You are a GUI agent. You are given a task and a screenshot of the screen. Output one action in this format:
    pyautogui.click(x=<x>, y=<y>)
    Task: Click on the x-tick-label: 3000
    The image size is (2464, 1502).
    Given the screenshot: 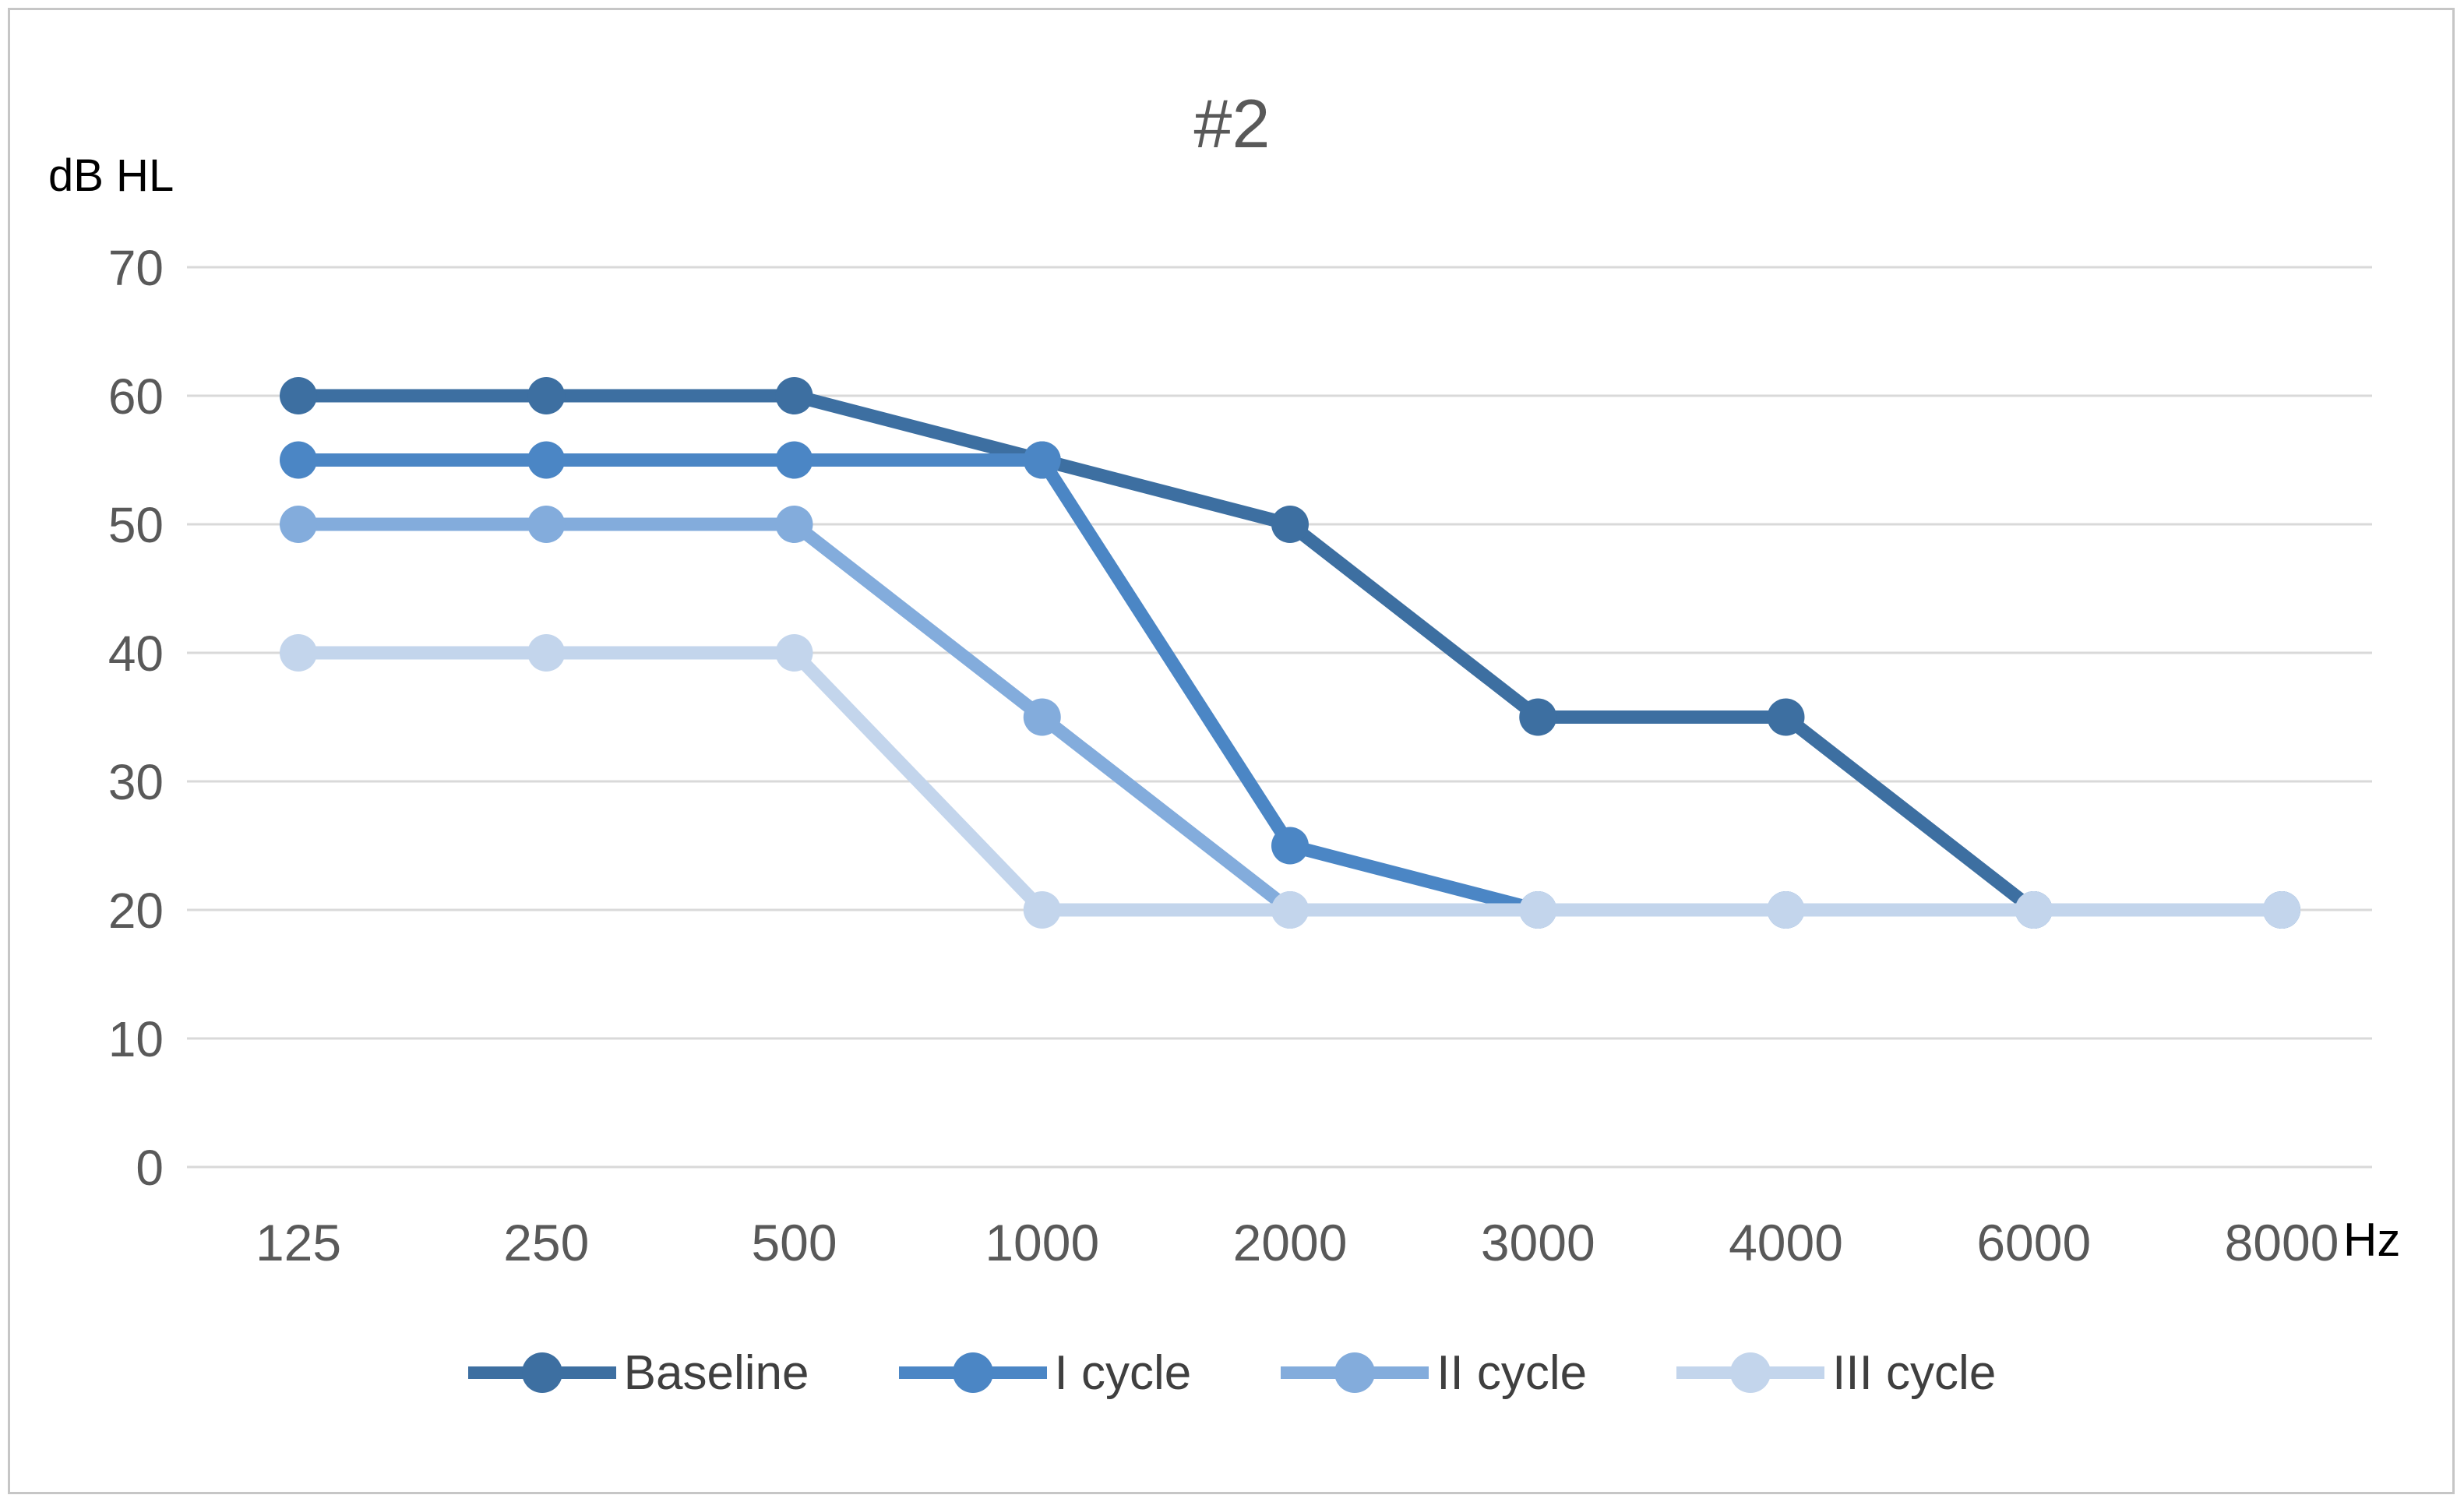 What is the action you would take?
    pyautogui.click(x=1538, y=1243)
    